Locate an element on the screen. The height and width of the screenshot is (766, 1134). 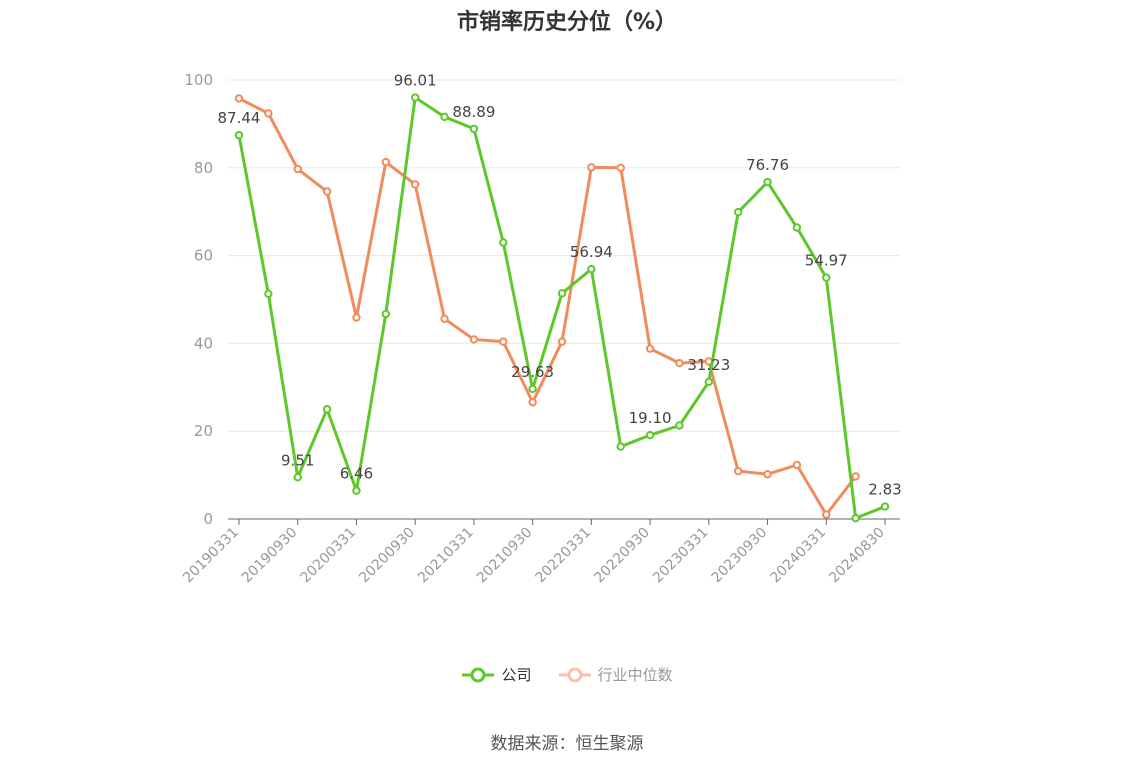
legend-item-industry: 行业中位数 is located at coordinates (615, 674).